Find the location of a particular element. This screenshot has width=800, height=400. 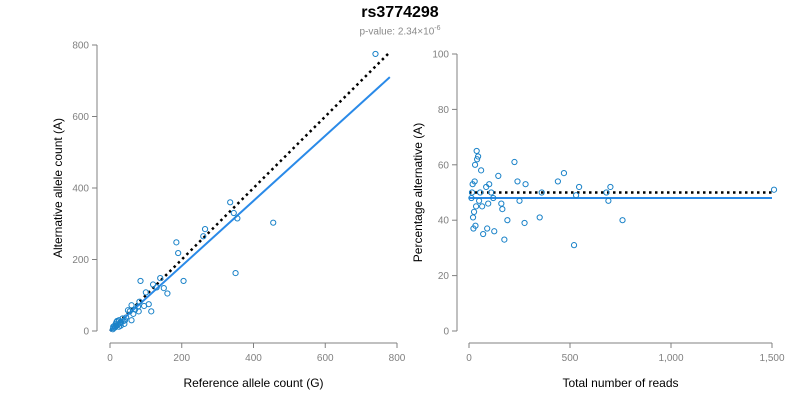

right-y-tick-label: 40 is located at coordinates (444, 221).